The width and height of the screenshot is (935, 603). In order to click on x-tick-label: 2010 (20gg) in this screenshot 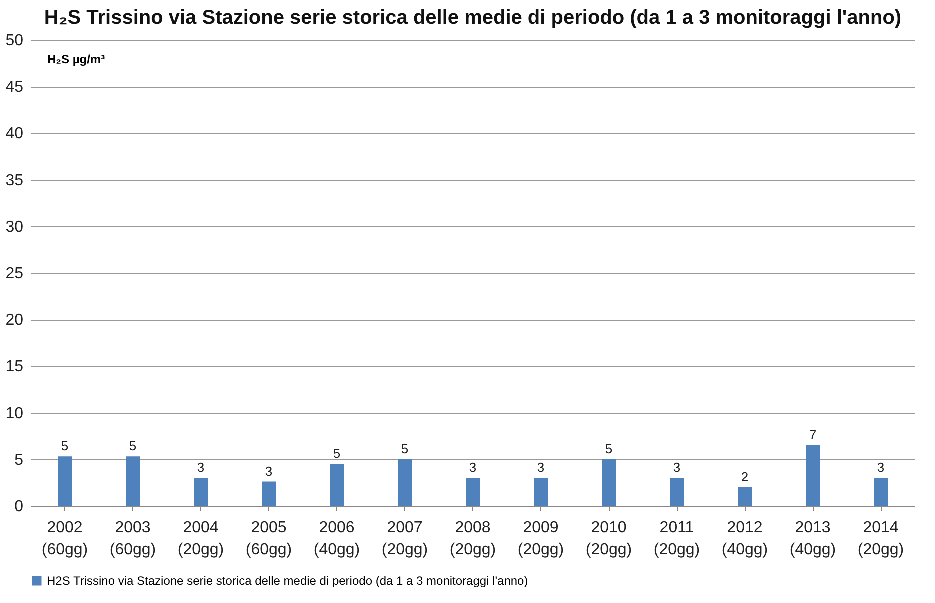, I will do `click(609, 539)`.